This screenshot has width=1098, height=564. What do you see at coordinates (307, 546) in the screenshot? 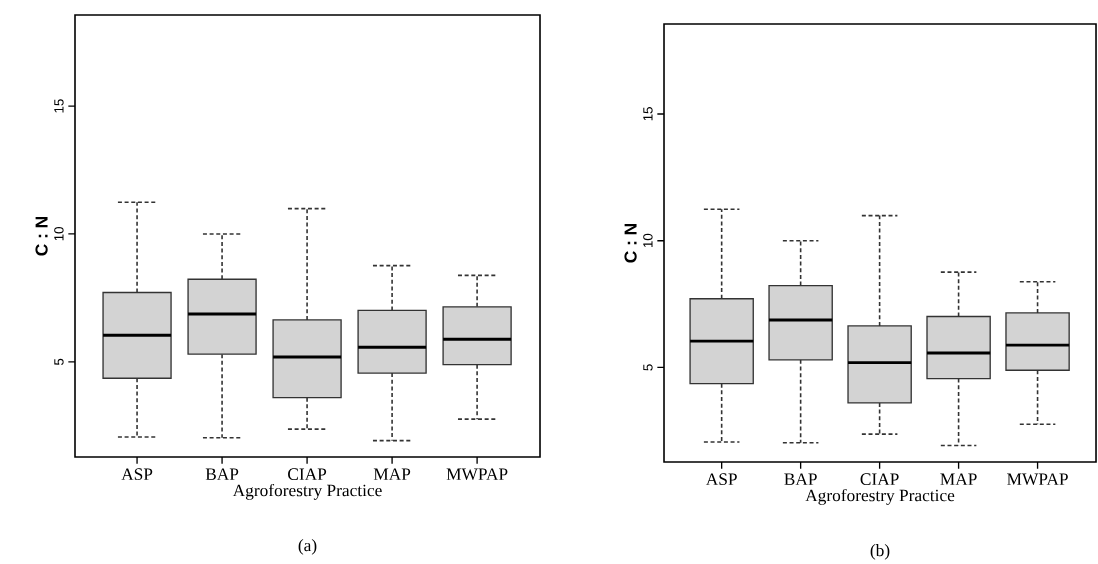
I see `text: (a)` at bounding box center [307, 546].